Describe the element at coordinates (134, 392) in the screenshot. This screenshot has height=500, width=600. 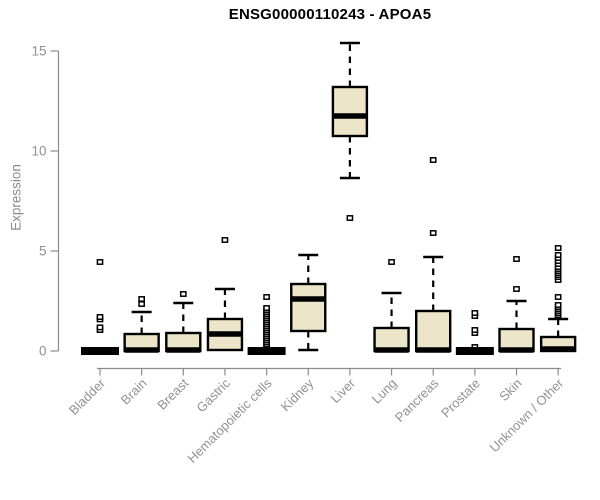
I see `x-category-label: Brain` at that location.